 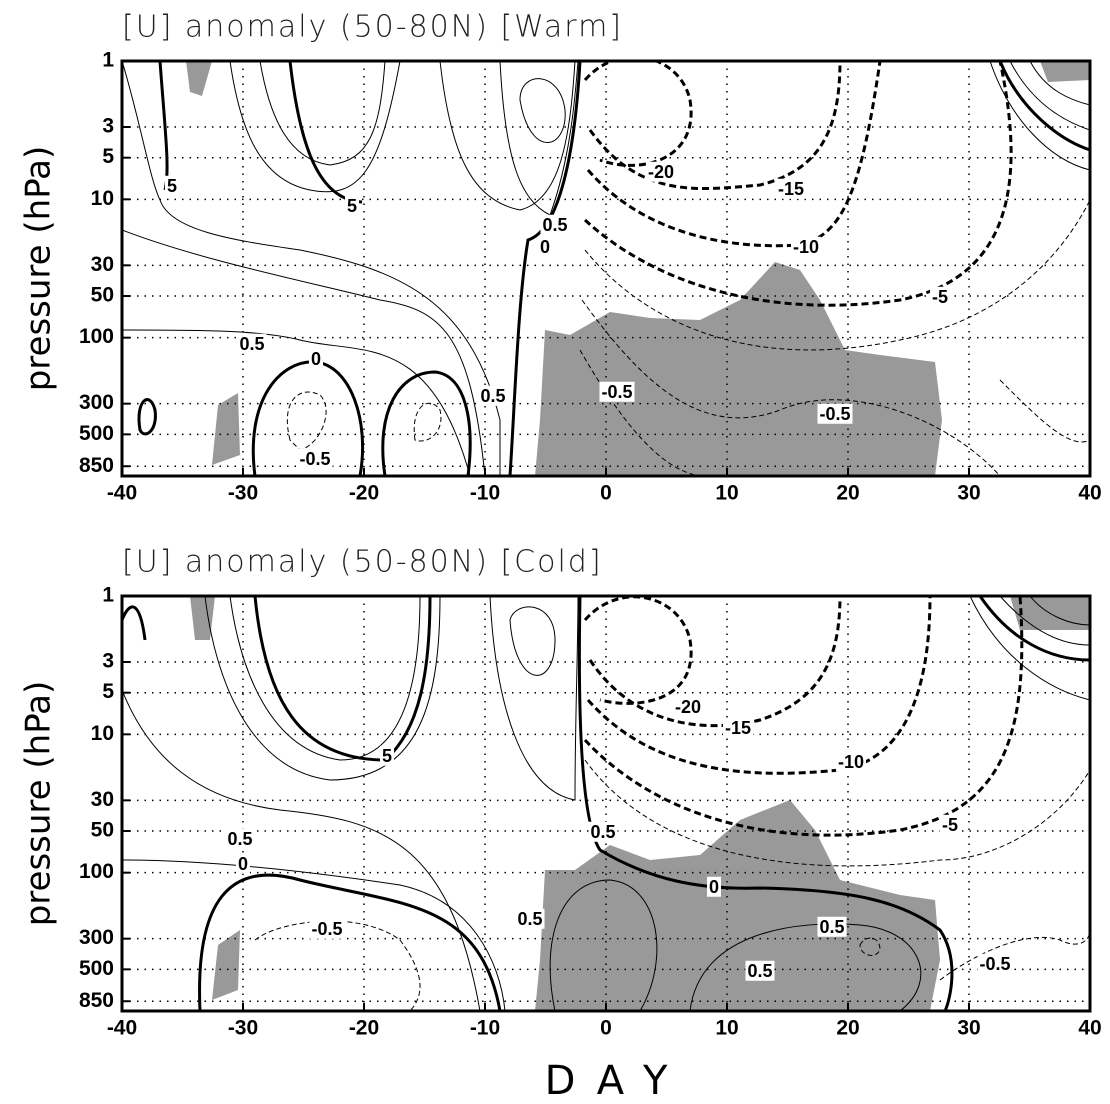 I want to click on chart-title: [U] anomaly (50-80N) [Cold], so click(x=362, y=562).